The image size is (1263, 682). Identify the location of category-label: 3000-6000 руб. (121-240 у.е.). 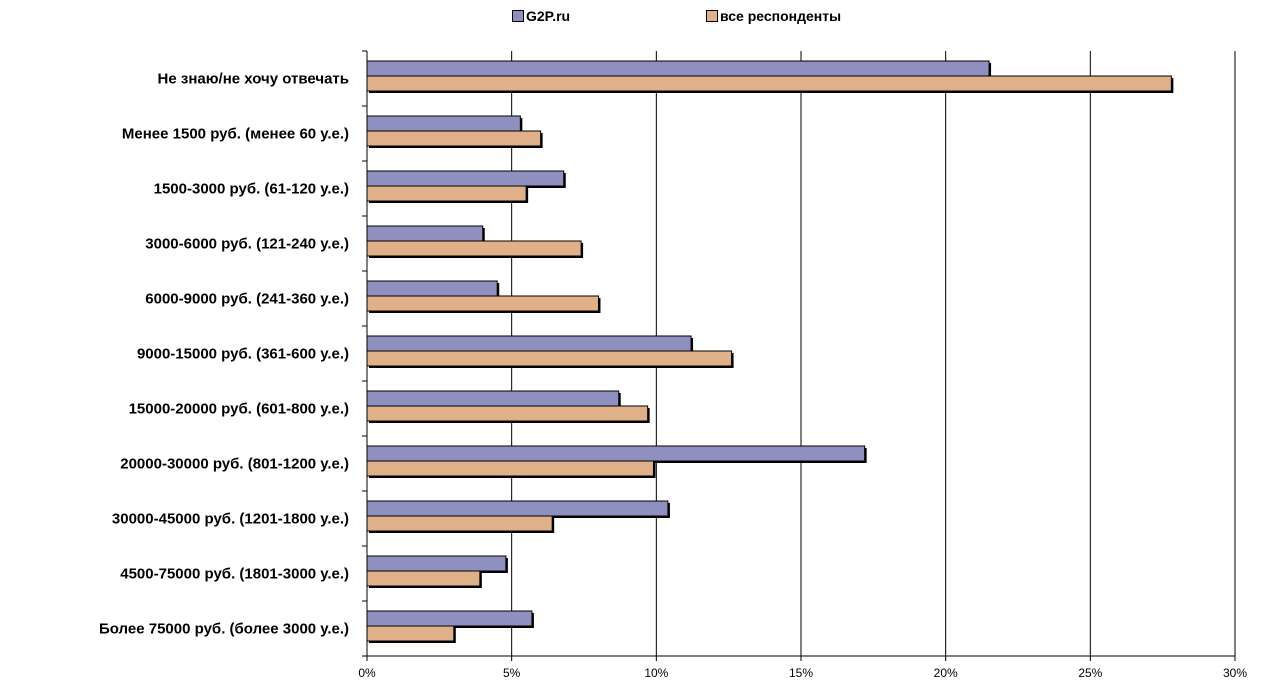
(247, 244).